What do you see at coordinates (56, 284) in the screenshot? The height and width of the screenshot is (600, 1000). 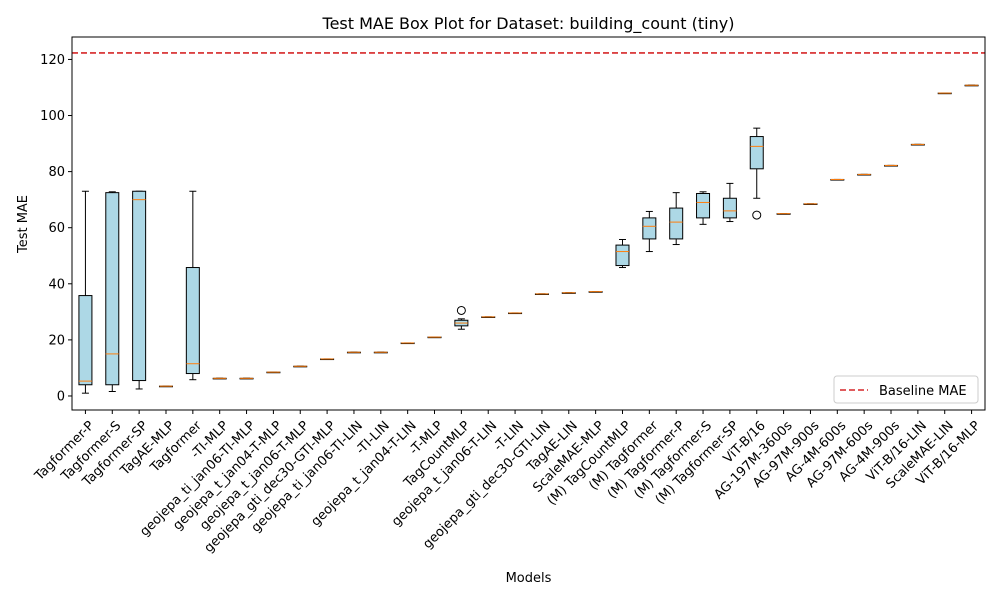 I see `y-tick-label: 40` at bounding box center [56, 284].